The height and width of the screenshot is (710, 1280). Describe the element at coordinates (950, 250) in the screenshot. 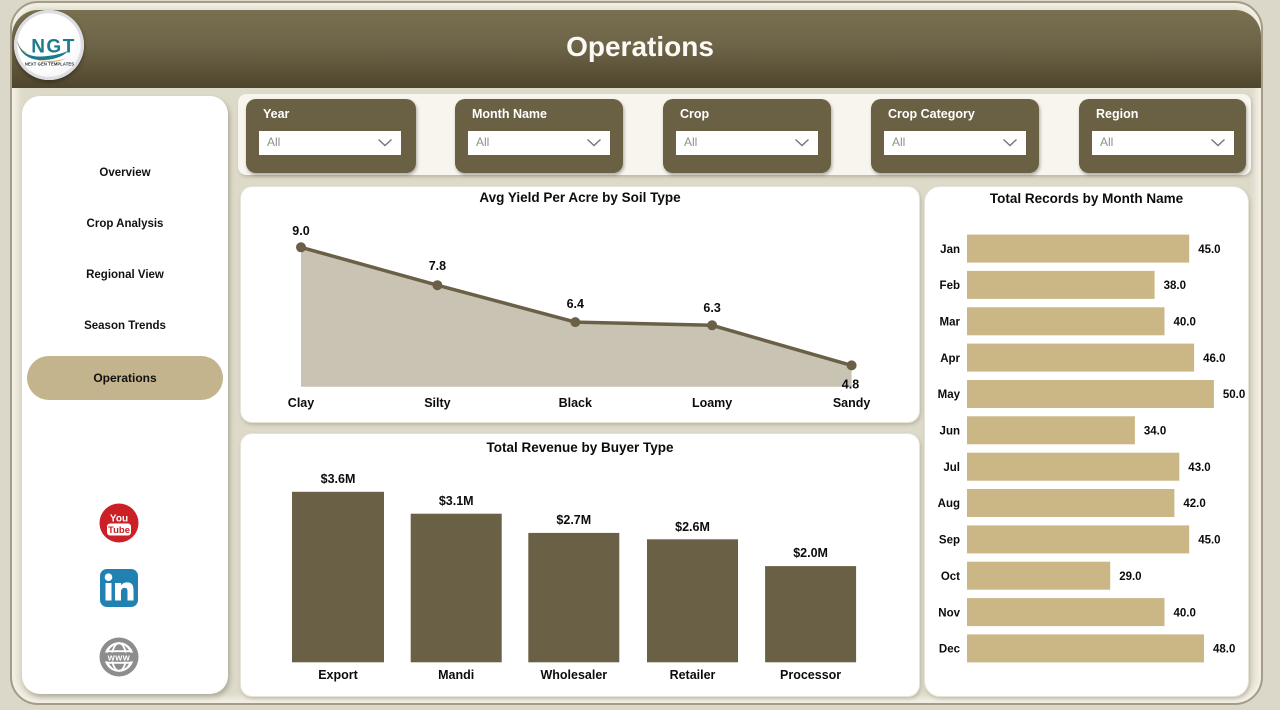

I see `svg-text: Jan` at that location.